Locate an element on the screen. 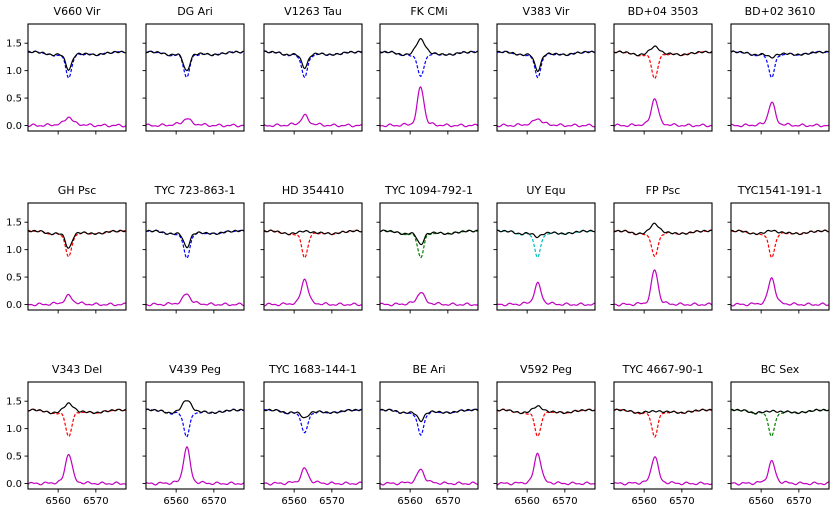 The image size is (830, 518). panel-title: FK CMi is located at coordinates (428, 11).